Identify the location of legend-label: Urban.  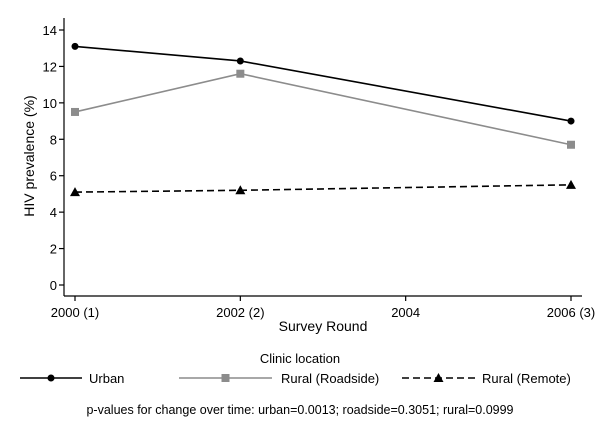
(106, 378).